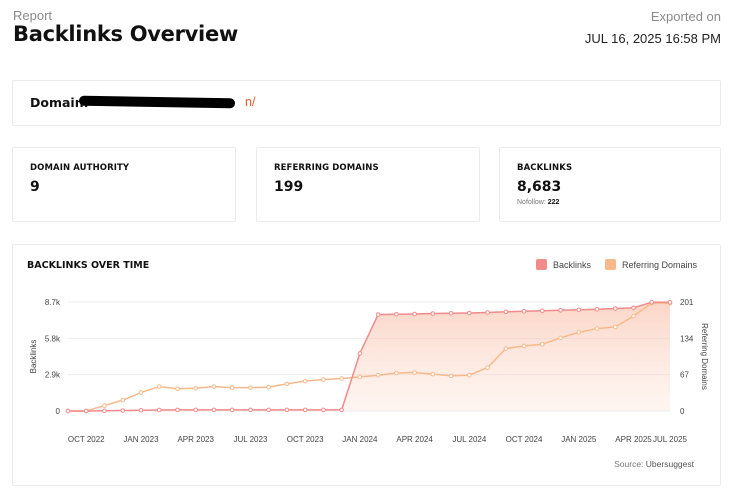 This screenshot has height=494, width=741. Describe the element at coordinates (579, 439) in the screenshot. I see `x-axis-tick-label: JAN 2025` at that location.